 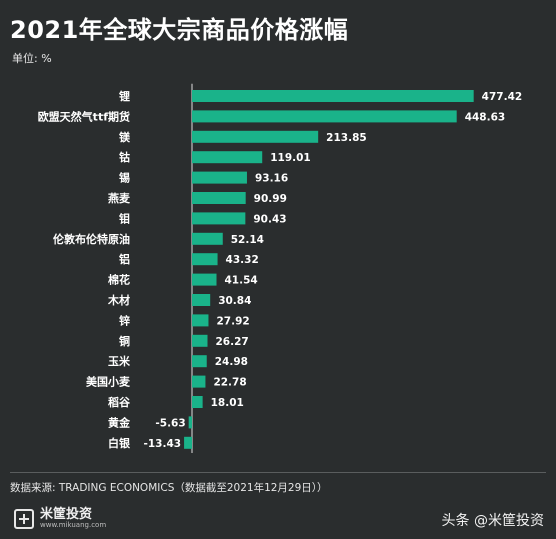 I want to click on category-label: 白银, so click(x=119, y=443).